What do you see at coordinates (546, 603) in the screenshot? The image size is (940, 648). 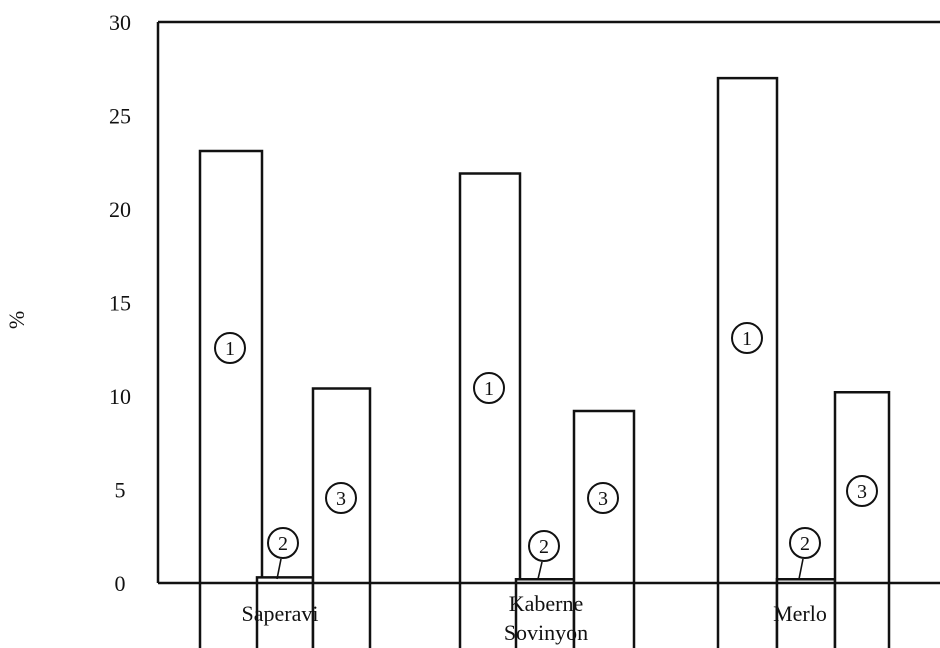 I see `category-label-kaberne-sovinyon-line1: Kaberne` at bounding box center [546, 603].